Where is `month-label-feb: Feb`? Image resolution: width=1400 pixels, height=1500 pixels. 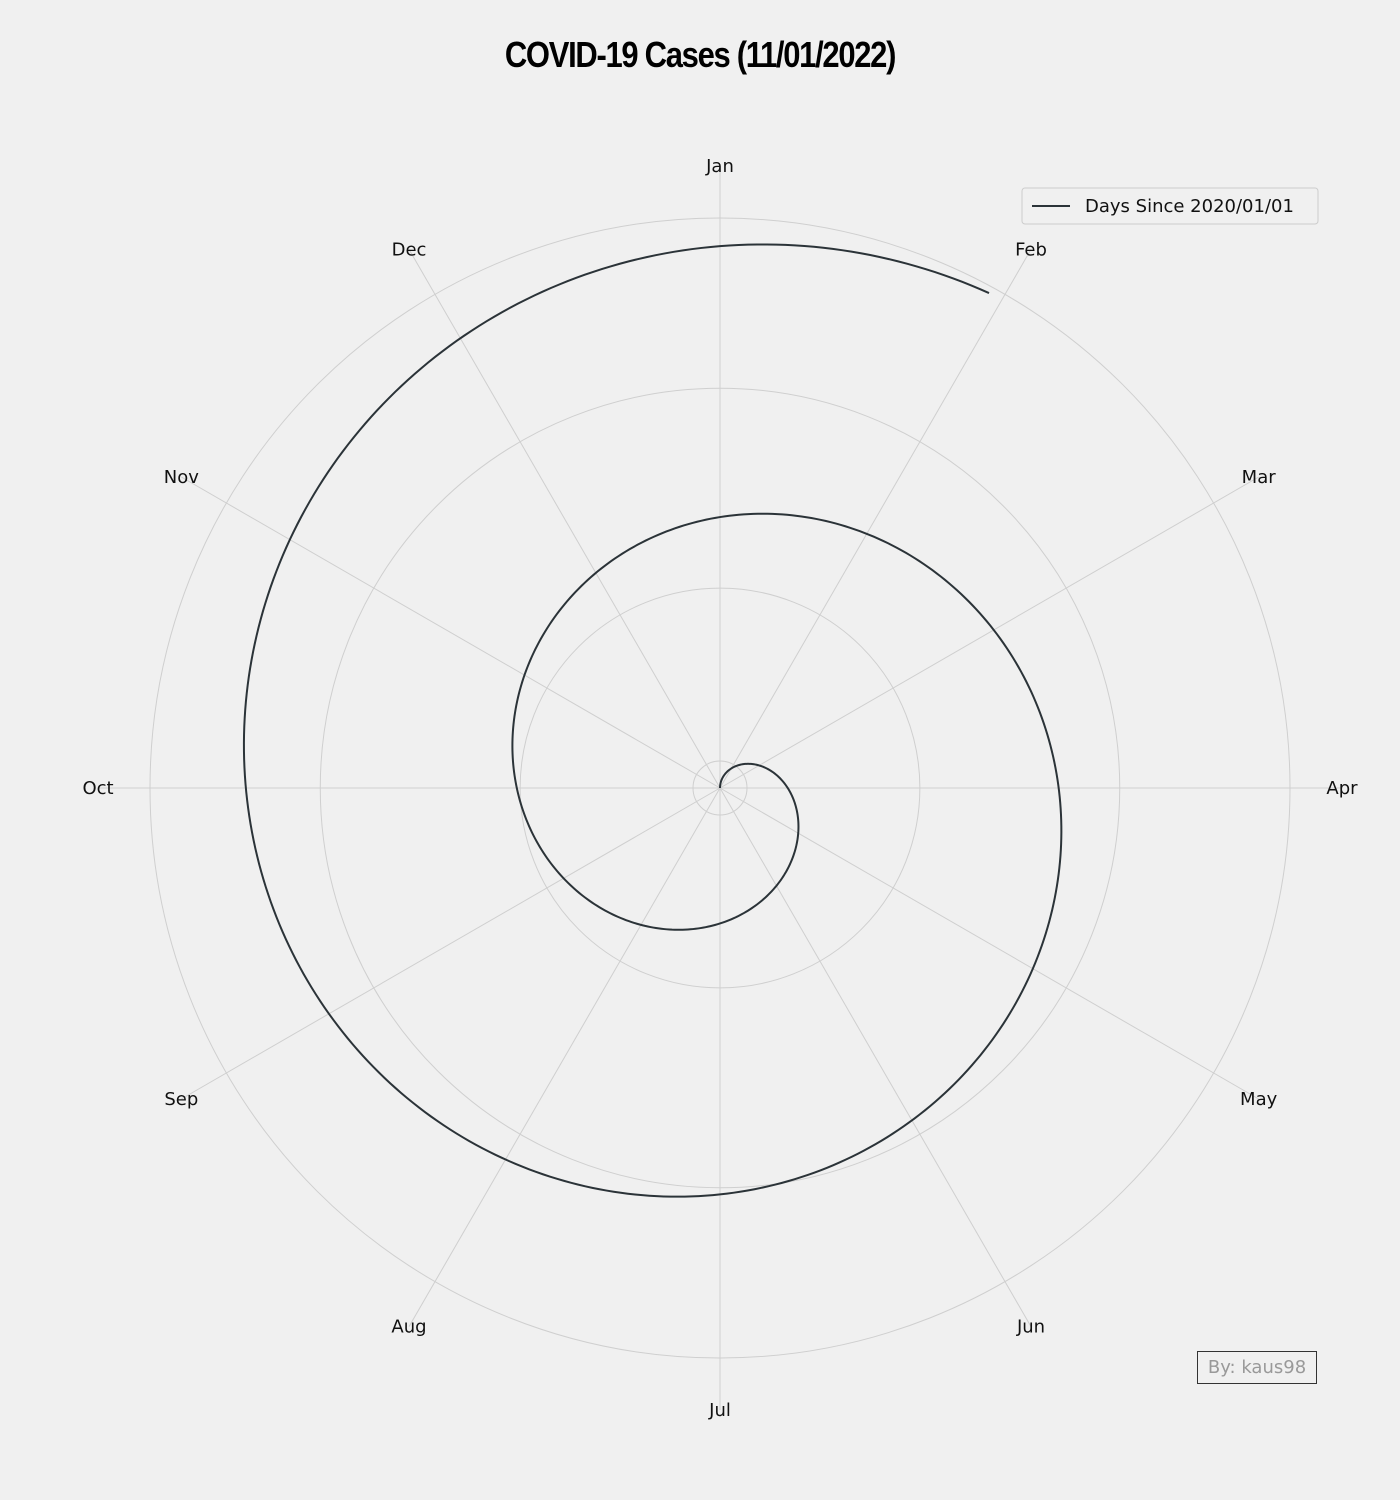
month-label-feb: Feb is located at coordinates (1031, 249).